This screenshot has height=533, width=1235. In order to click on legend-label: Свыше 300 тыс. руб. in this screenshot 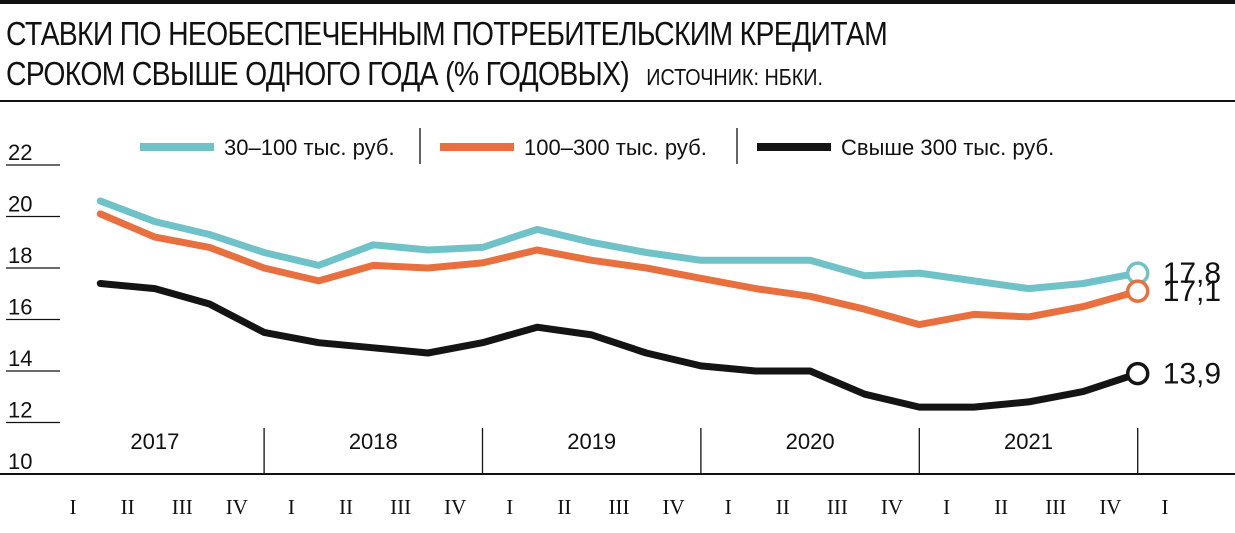, I will do `click(947, 147)`.